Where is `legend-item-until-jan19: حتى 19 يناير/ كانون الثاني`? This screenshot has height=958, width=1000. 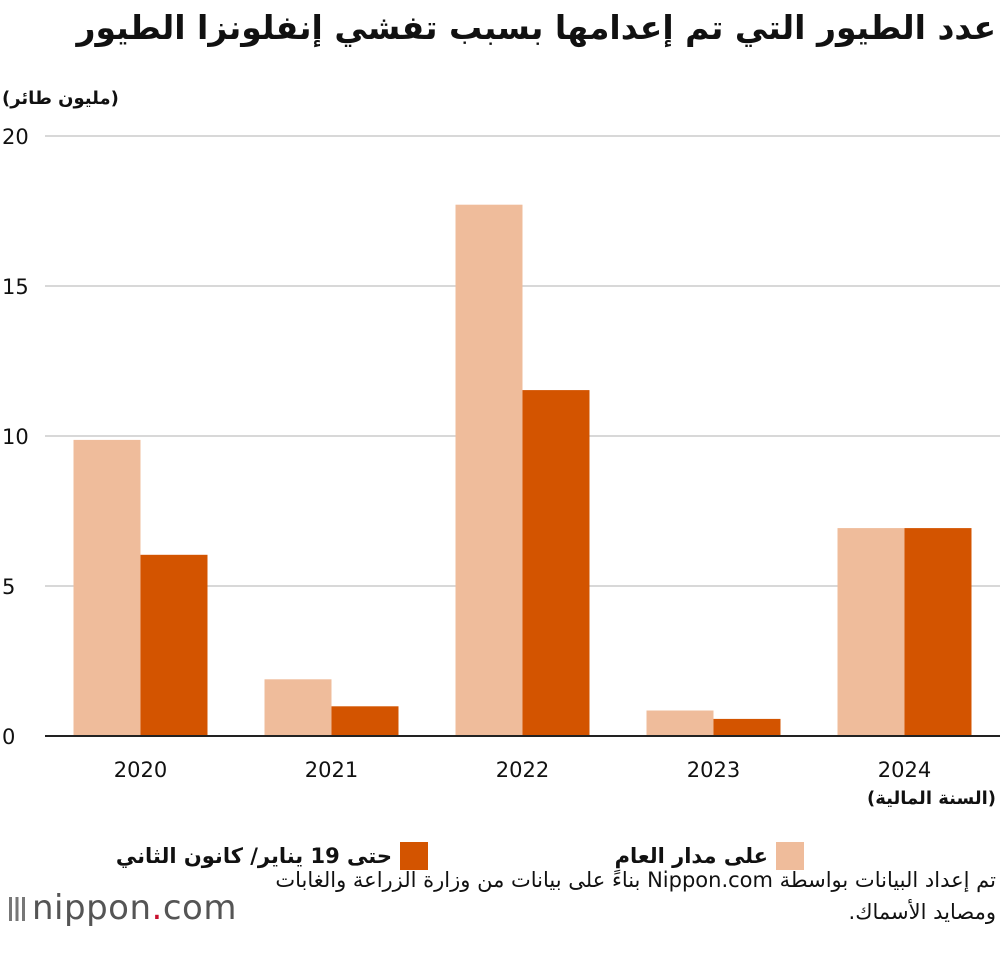 legend-item-until-jan19: حتى 19 يناير/ كانون الثاني is located at coordinates (272, 856).